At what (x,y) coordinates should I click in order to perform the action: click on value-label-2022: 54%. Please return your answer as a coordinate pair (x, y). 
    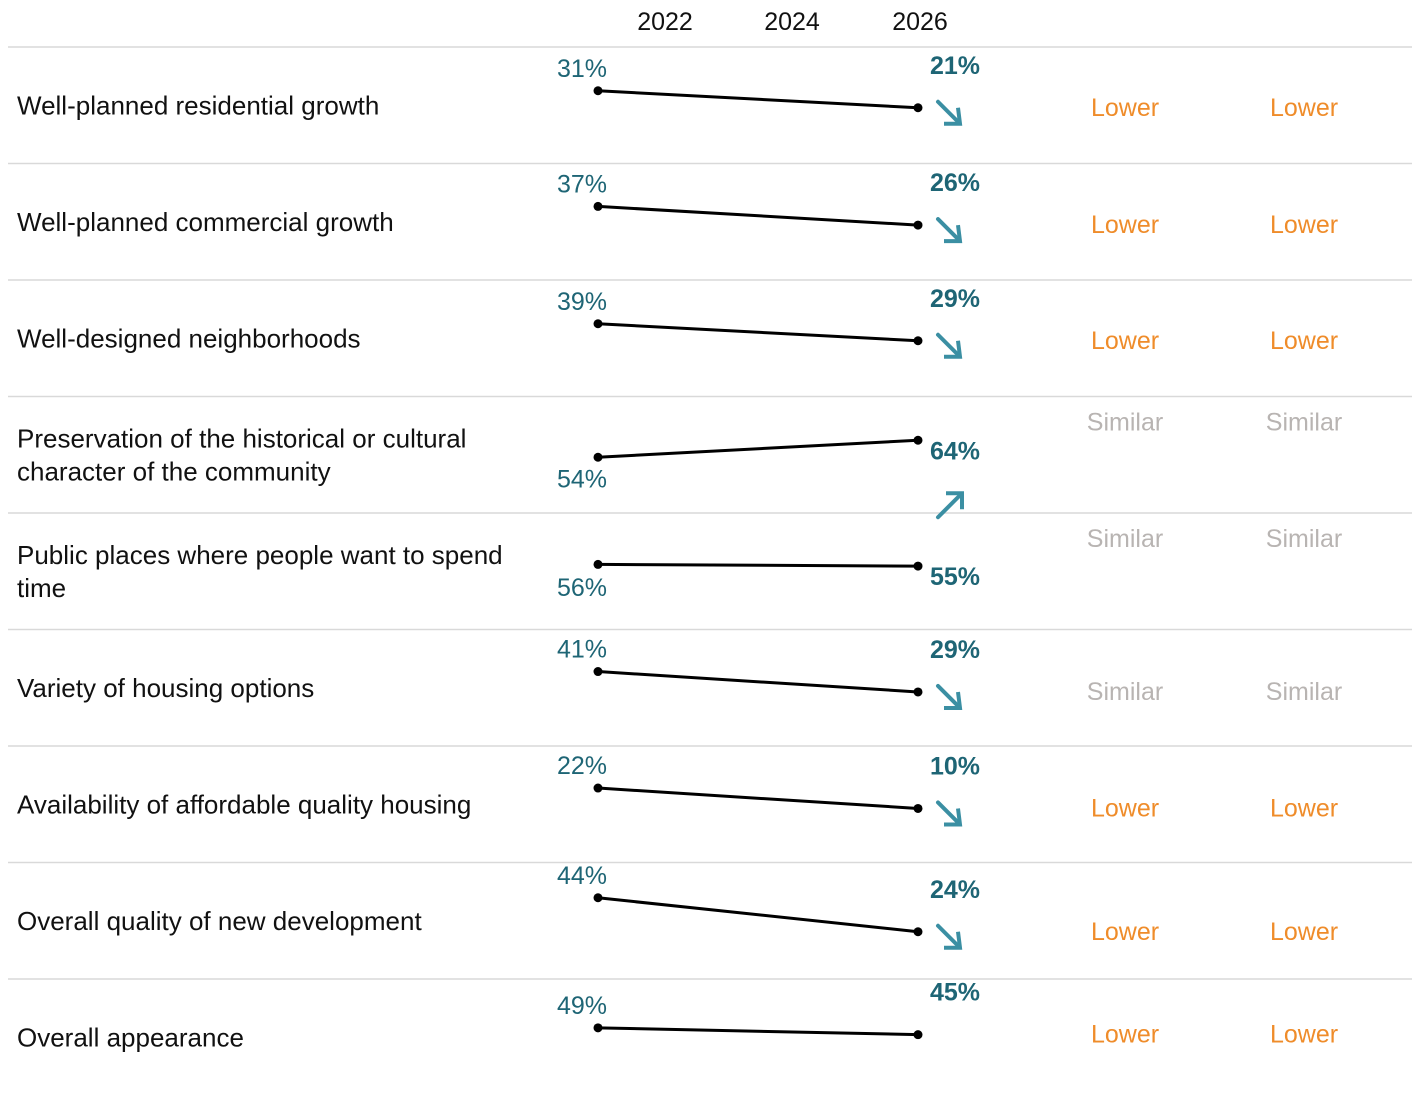
    Looking at the image, I should click on (582, 479).